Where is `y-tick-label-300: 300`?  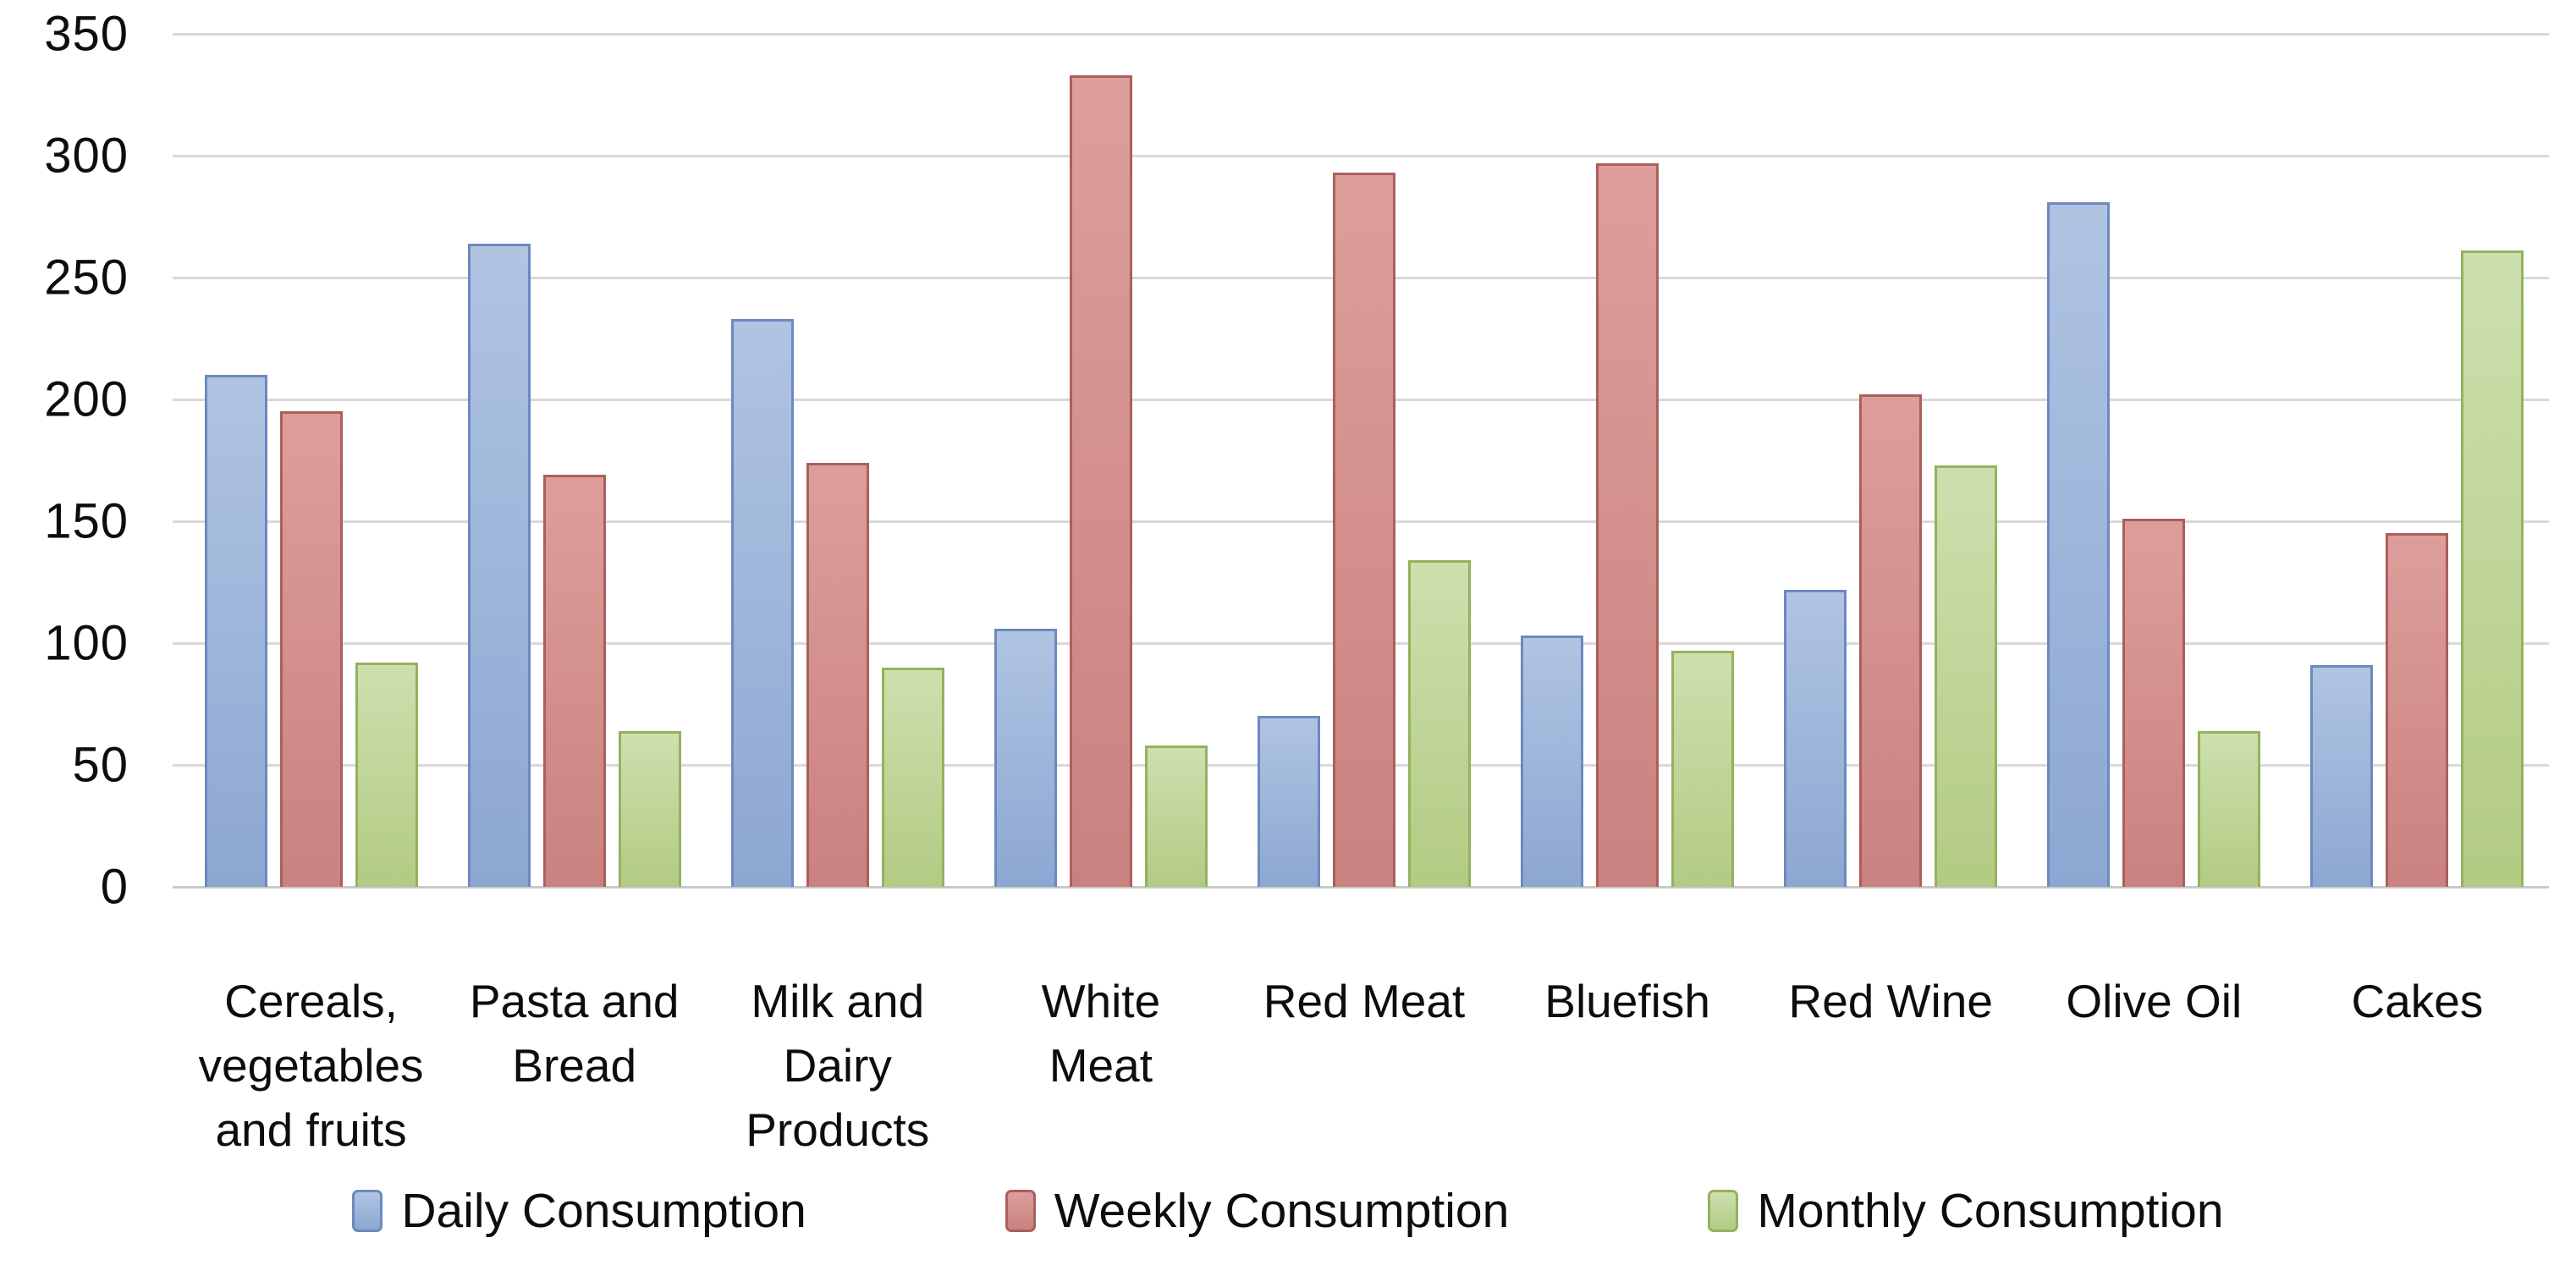
y-tick-label-300: 300 is located at coordinates (86, 156).